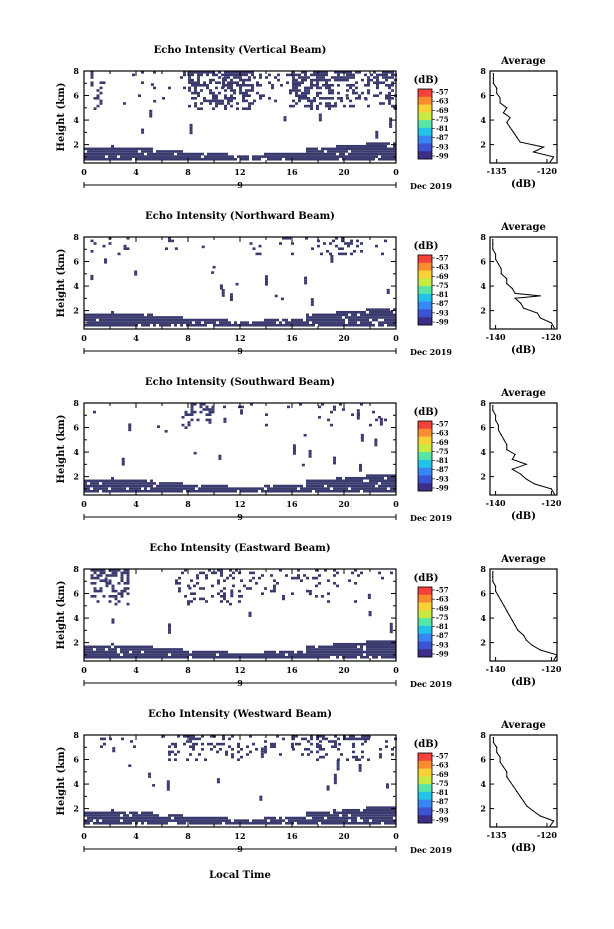  Describe the element at coordinates (442, 608) in the screenshot. I see `colorbar-tick-label: -69` at that location.